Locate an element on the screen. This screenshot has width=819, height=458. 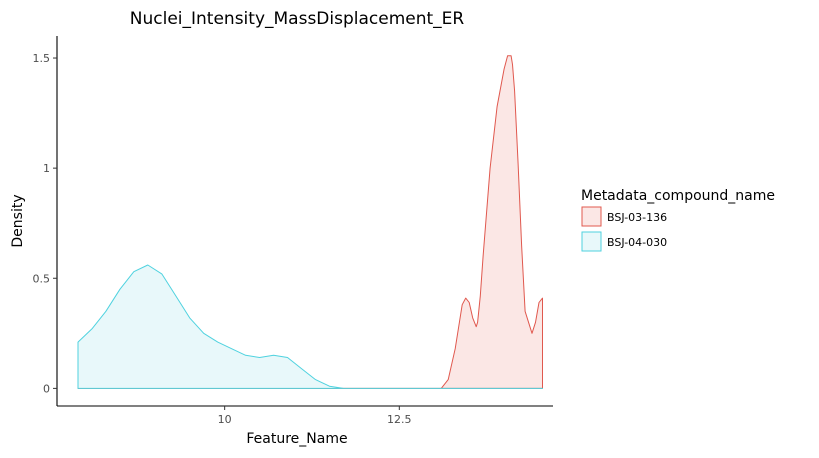
y-tick-label: 0 is located at coordinates (46, 388).